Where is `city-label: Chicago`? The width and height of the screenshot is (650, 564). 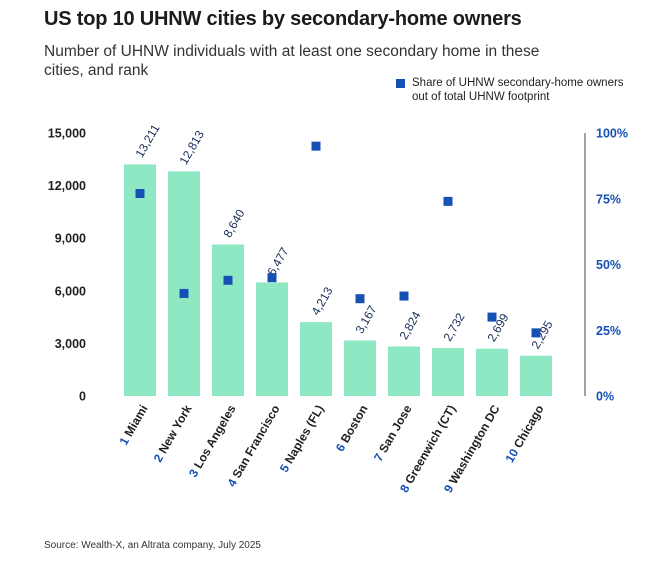 city-label: Chicago is located at coordinates (529, 427).